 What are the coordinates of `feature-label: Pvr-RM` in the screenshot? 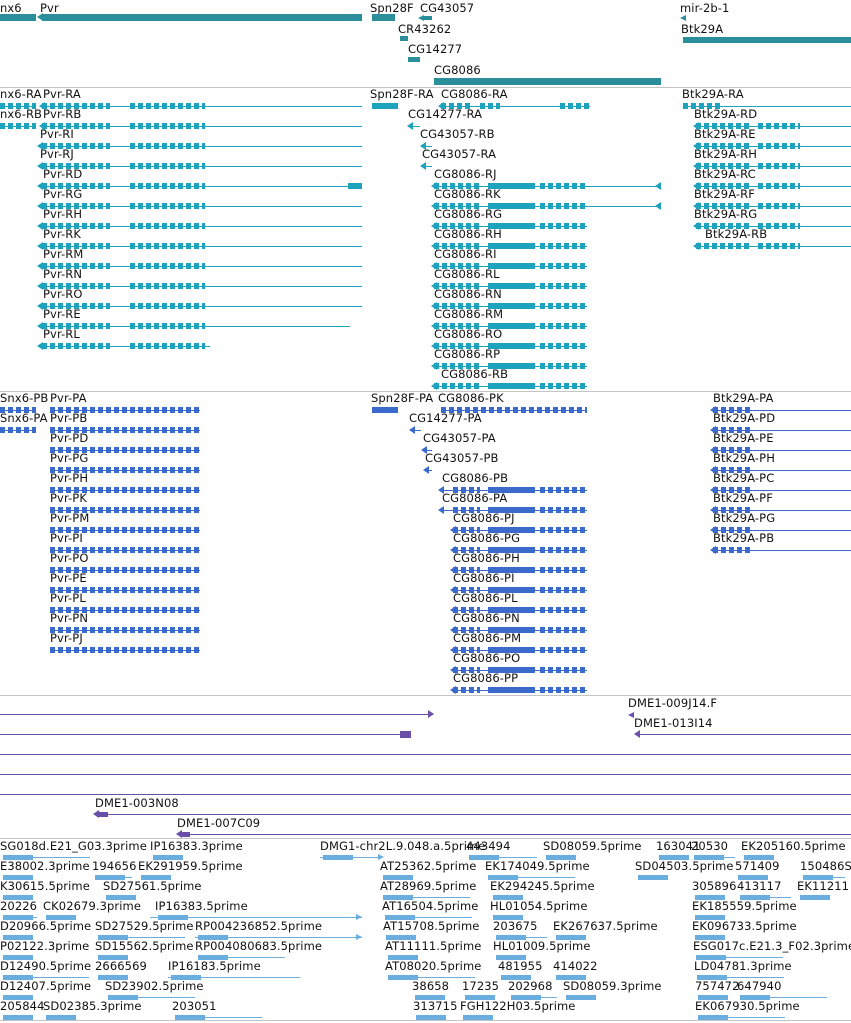 It's located at (63, 254).